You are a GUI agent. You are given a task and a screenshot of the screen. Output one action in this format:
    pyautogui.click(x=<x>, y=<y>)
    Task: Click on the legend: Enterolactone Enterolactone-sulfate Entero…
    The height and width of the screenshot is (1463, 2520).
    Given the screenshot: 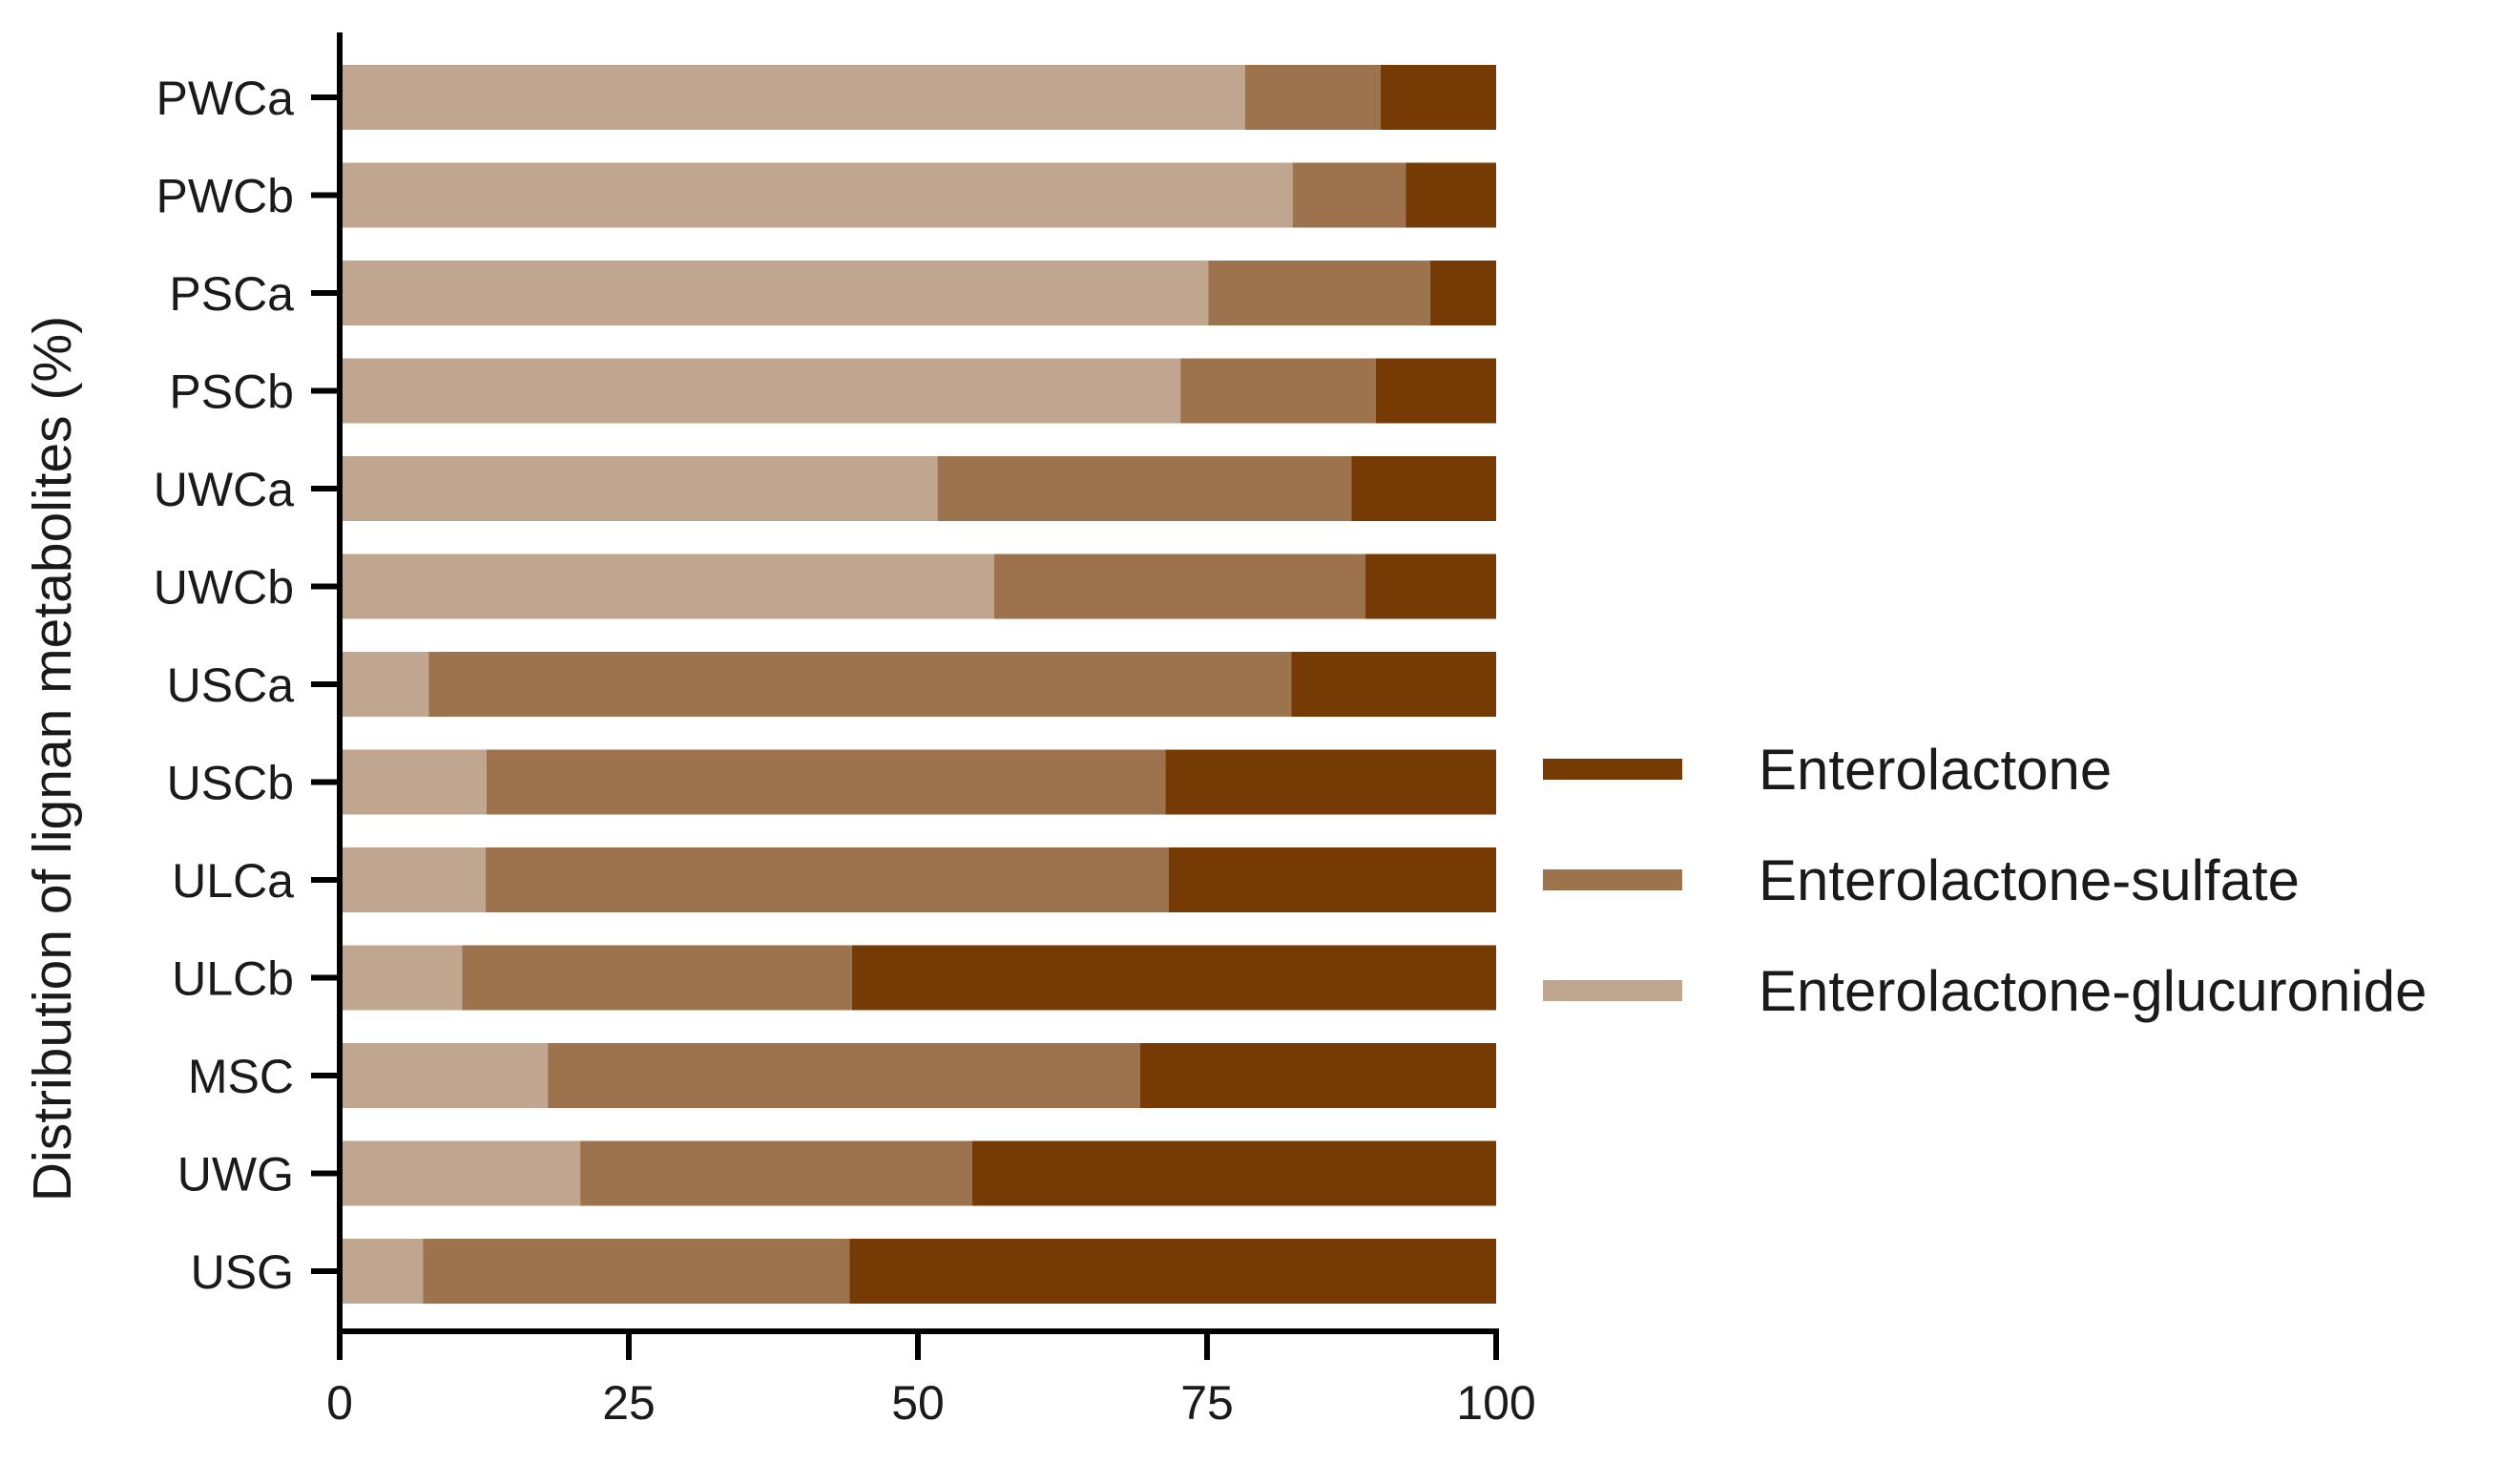 What is the action you would take?
    pyautogui.click(x=1984, y=880)
    